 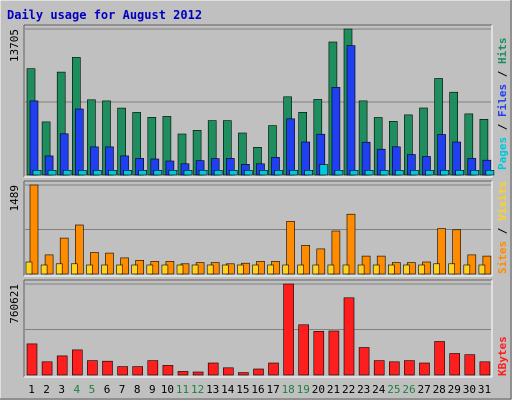 What do you see at coordinates (502, 227) in the screenshot?
I see `legend-panel-2: Sites / Visits` at bounding box center [502, 227].